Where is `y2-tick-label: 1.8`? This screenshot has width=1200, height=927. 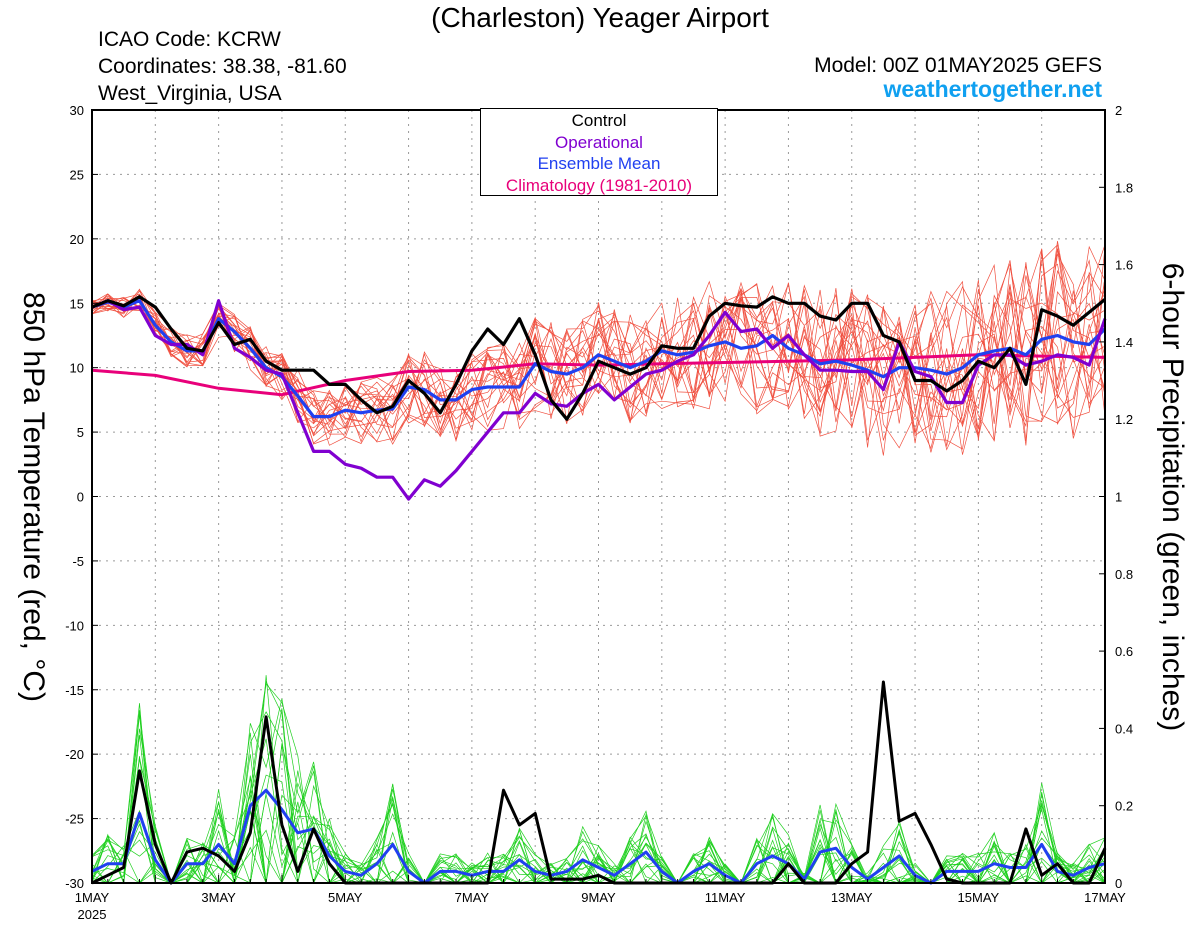 y2-tick-label: 1.8 is located at coordinates (1124, 187).